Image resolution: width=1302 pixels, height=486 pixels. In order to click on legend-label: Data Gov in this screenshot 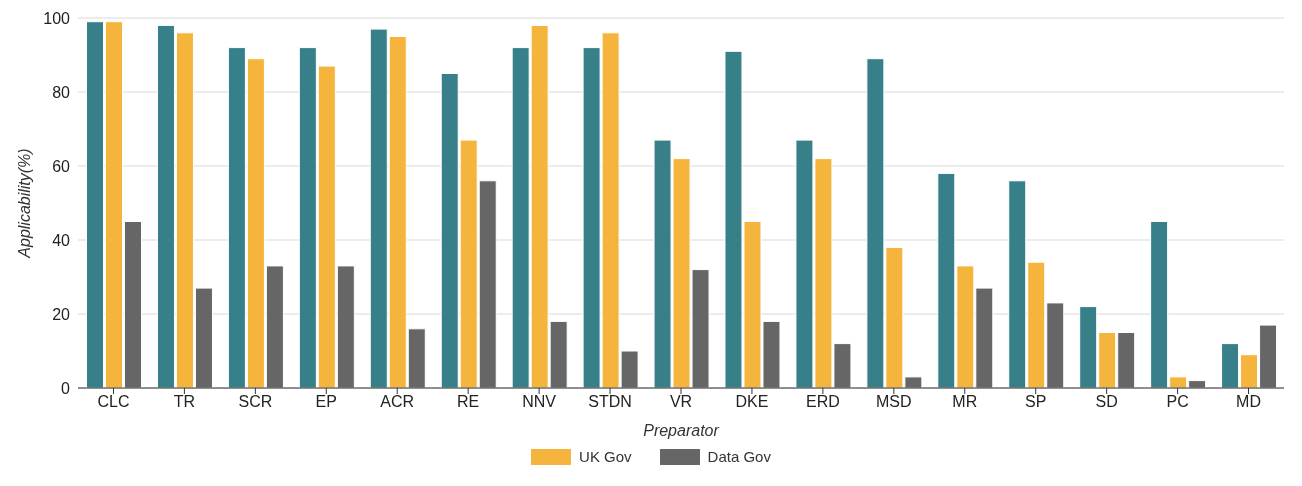, I will do `click(739, 456)`.